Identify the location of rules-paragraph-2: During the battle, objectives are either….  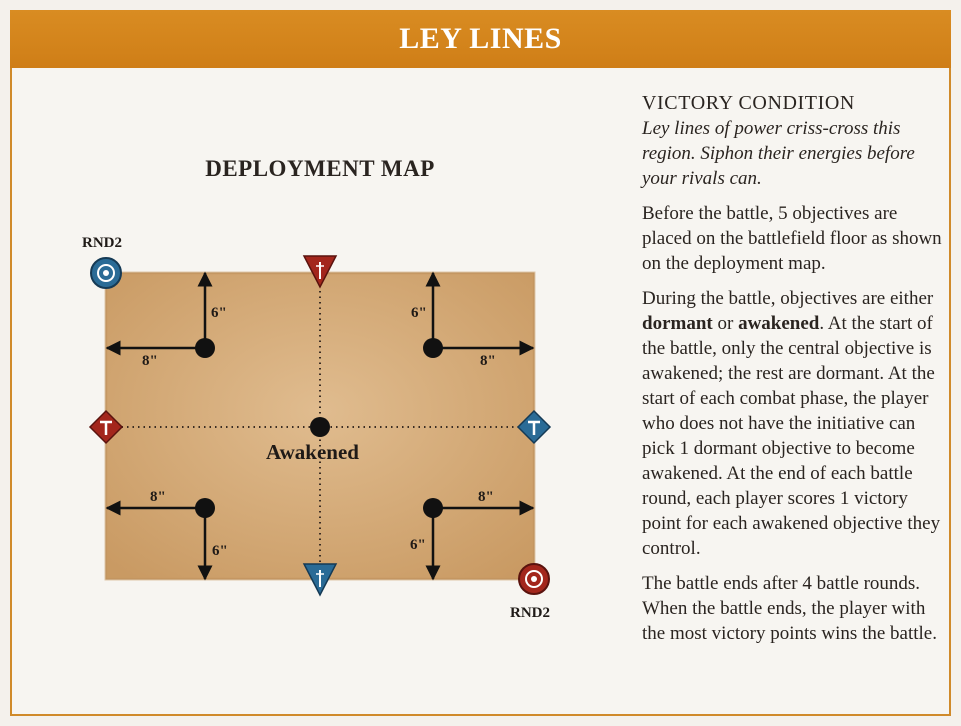
(791, 423).